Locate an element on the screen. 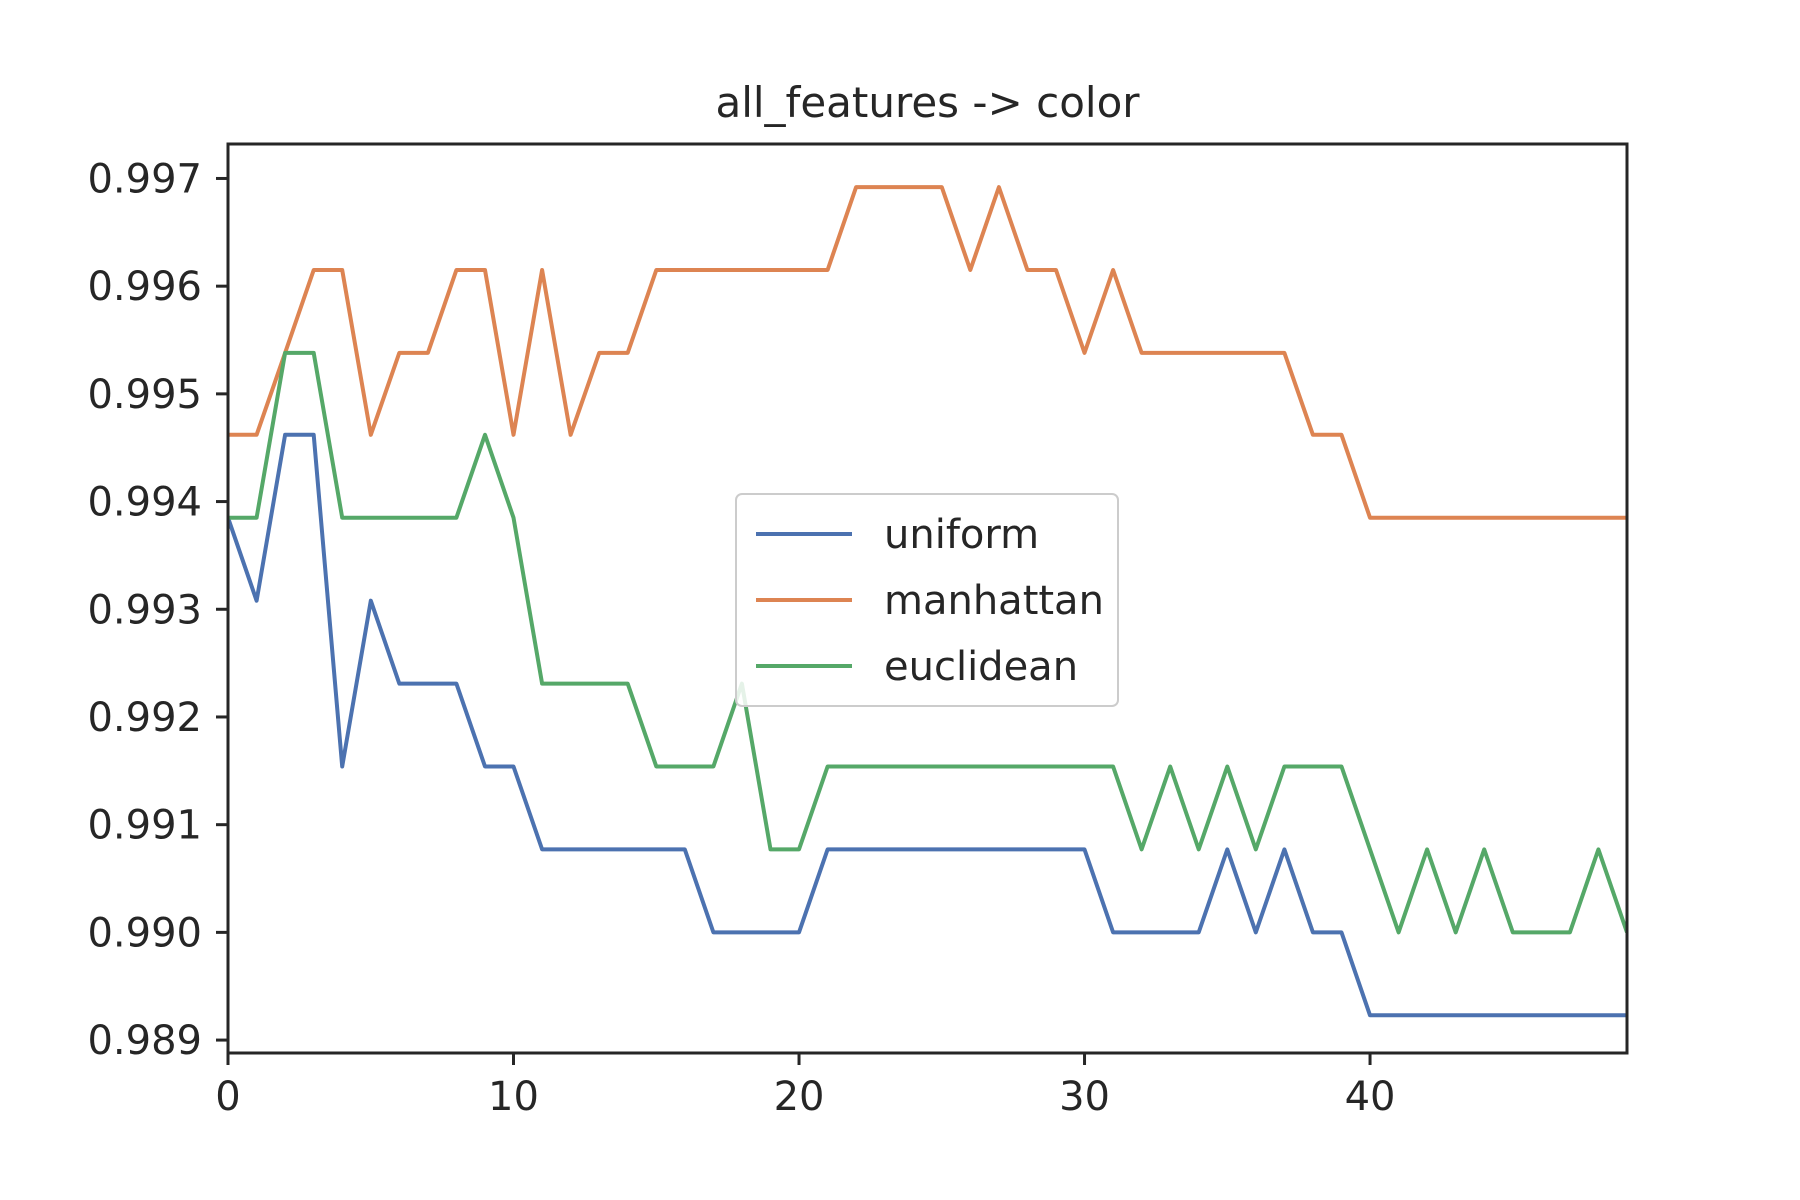 The width and height of the screenshot is (1800, 1200). x-tick-label: 10 is located at coordinates (513, 1097).